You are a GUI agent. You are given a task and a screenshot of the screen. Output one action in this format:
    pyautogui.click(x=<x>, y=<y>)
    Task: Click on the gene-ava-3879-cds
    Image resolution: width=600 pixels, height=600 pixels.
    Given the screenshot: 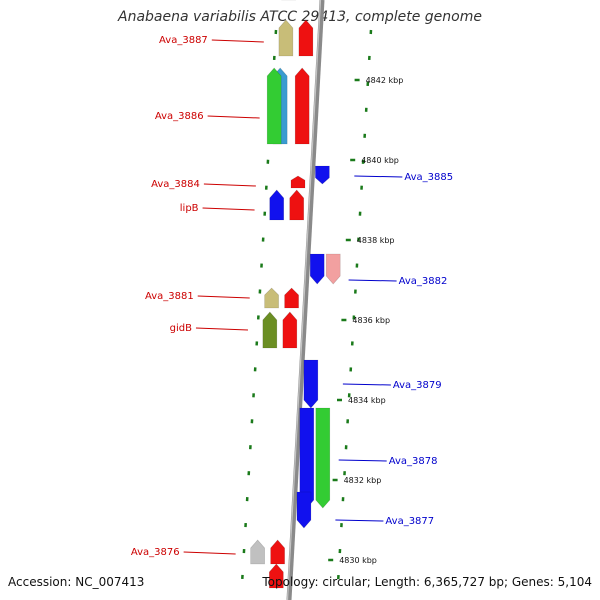 What is the action you would take?
    pyautogui.click(x=311, y=384)
    